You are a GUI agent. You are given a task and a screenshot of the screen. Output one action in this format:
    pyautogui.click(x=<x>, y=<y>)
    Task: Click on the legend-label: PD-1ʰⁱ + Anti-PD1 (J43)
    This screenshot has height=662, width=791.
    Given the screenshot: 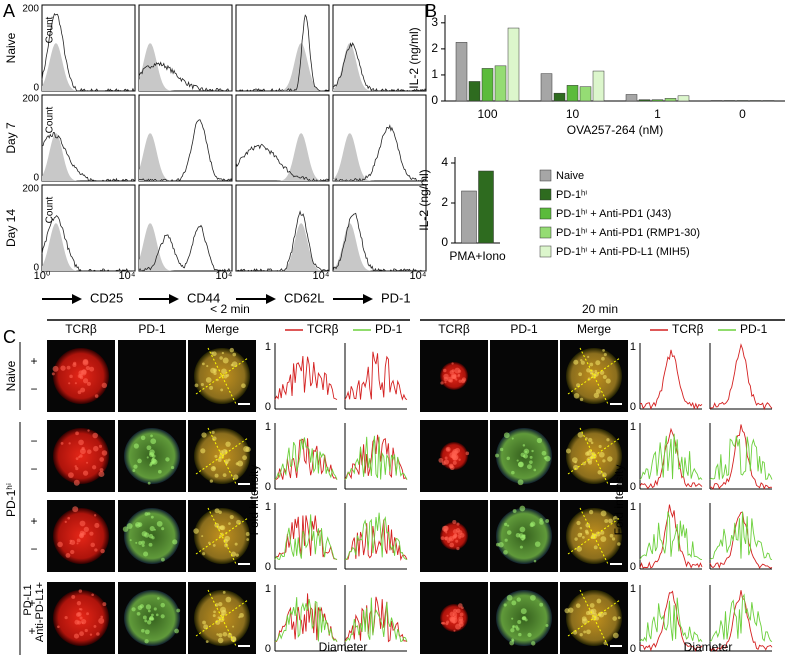 What is the action you would take?
    pyautogui.click(x=613, y=214)
    